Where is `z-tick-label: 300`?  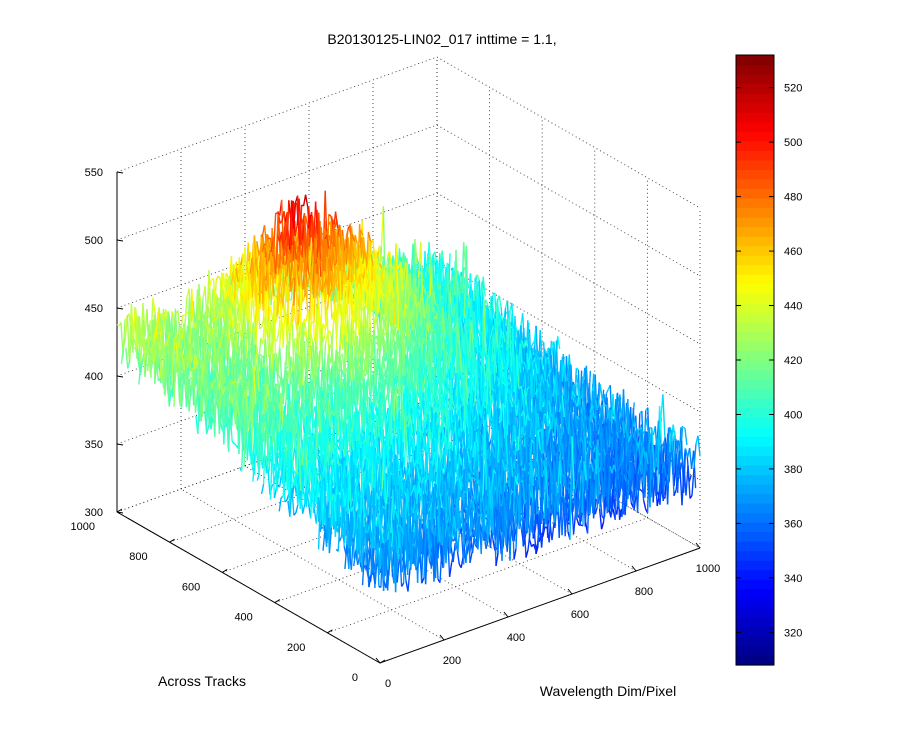 z-tick-label: 300 is located at coordinates (94, 513).